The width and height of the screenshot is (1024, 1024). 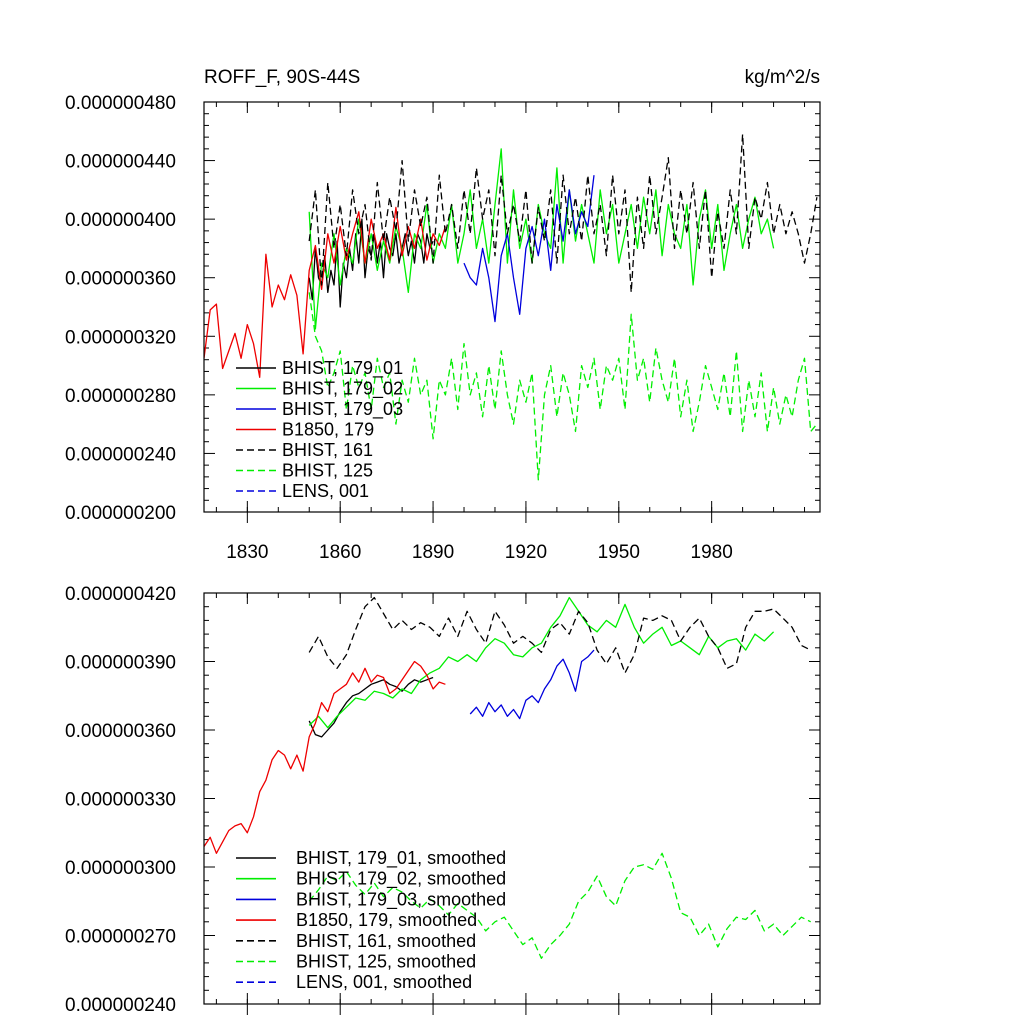 What do you see at coordinates (120, 162) in the screenshot?
I see `y-tick-label: 0.000000440` at bounding box center [120, 162].